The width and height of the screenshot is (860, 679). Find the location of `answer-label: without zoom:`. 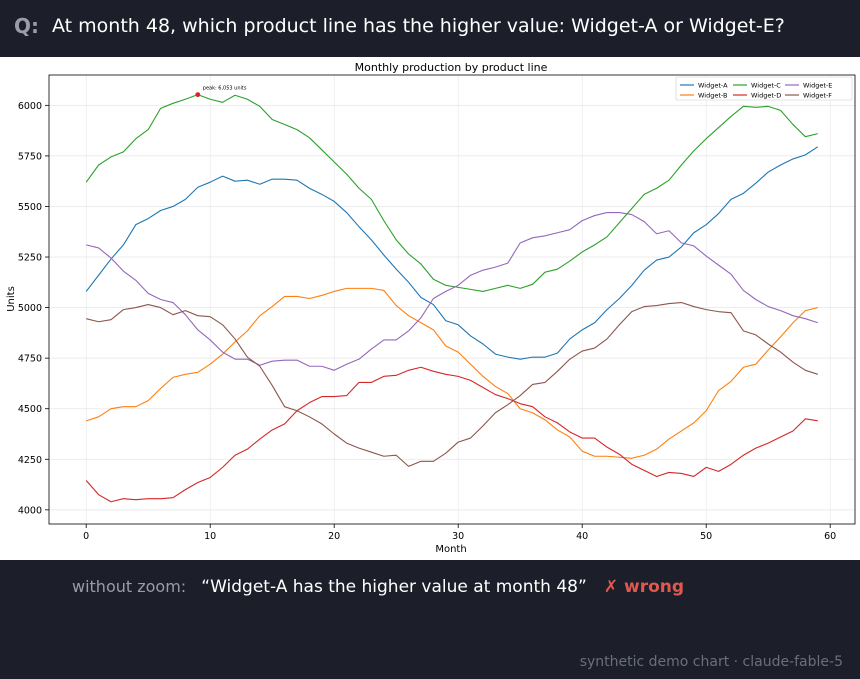

answer-label: without zoom: is located at coordinates (129, 586).